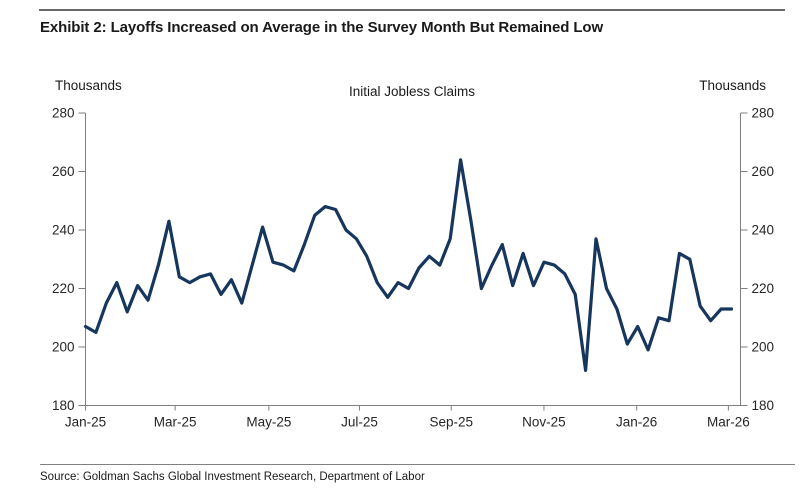 The width and height of the screenshot is (809, 494). What do you see at coordinates (763, 171) in the screenshot?
I see `y-tick-label-right: 260` at bounding box center [763, 171].